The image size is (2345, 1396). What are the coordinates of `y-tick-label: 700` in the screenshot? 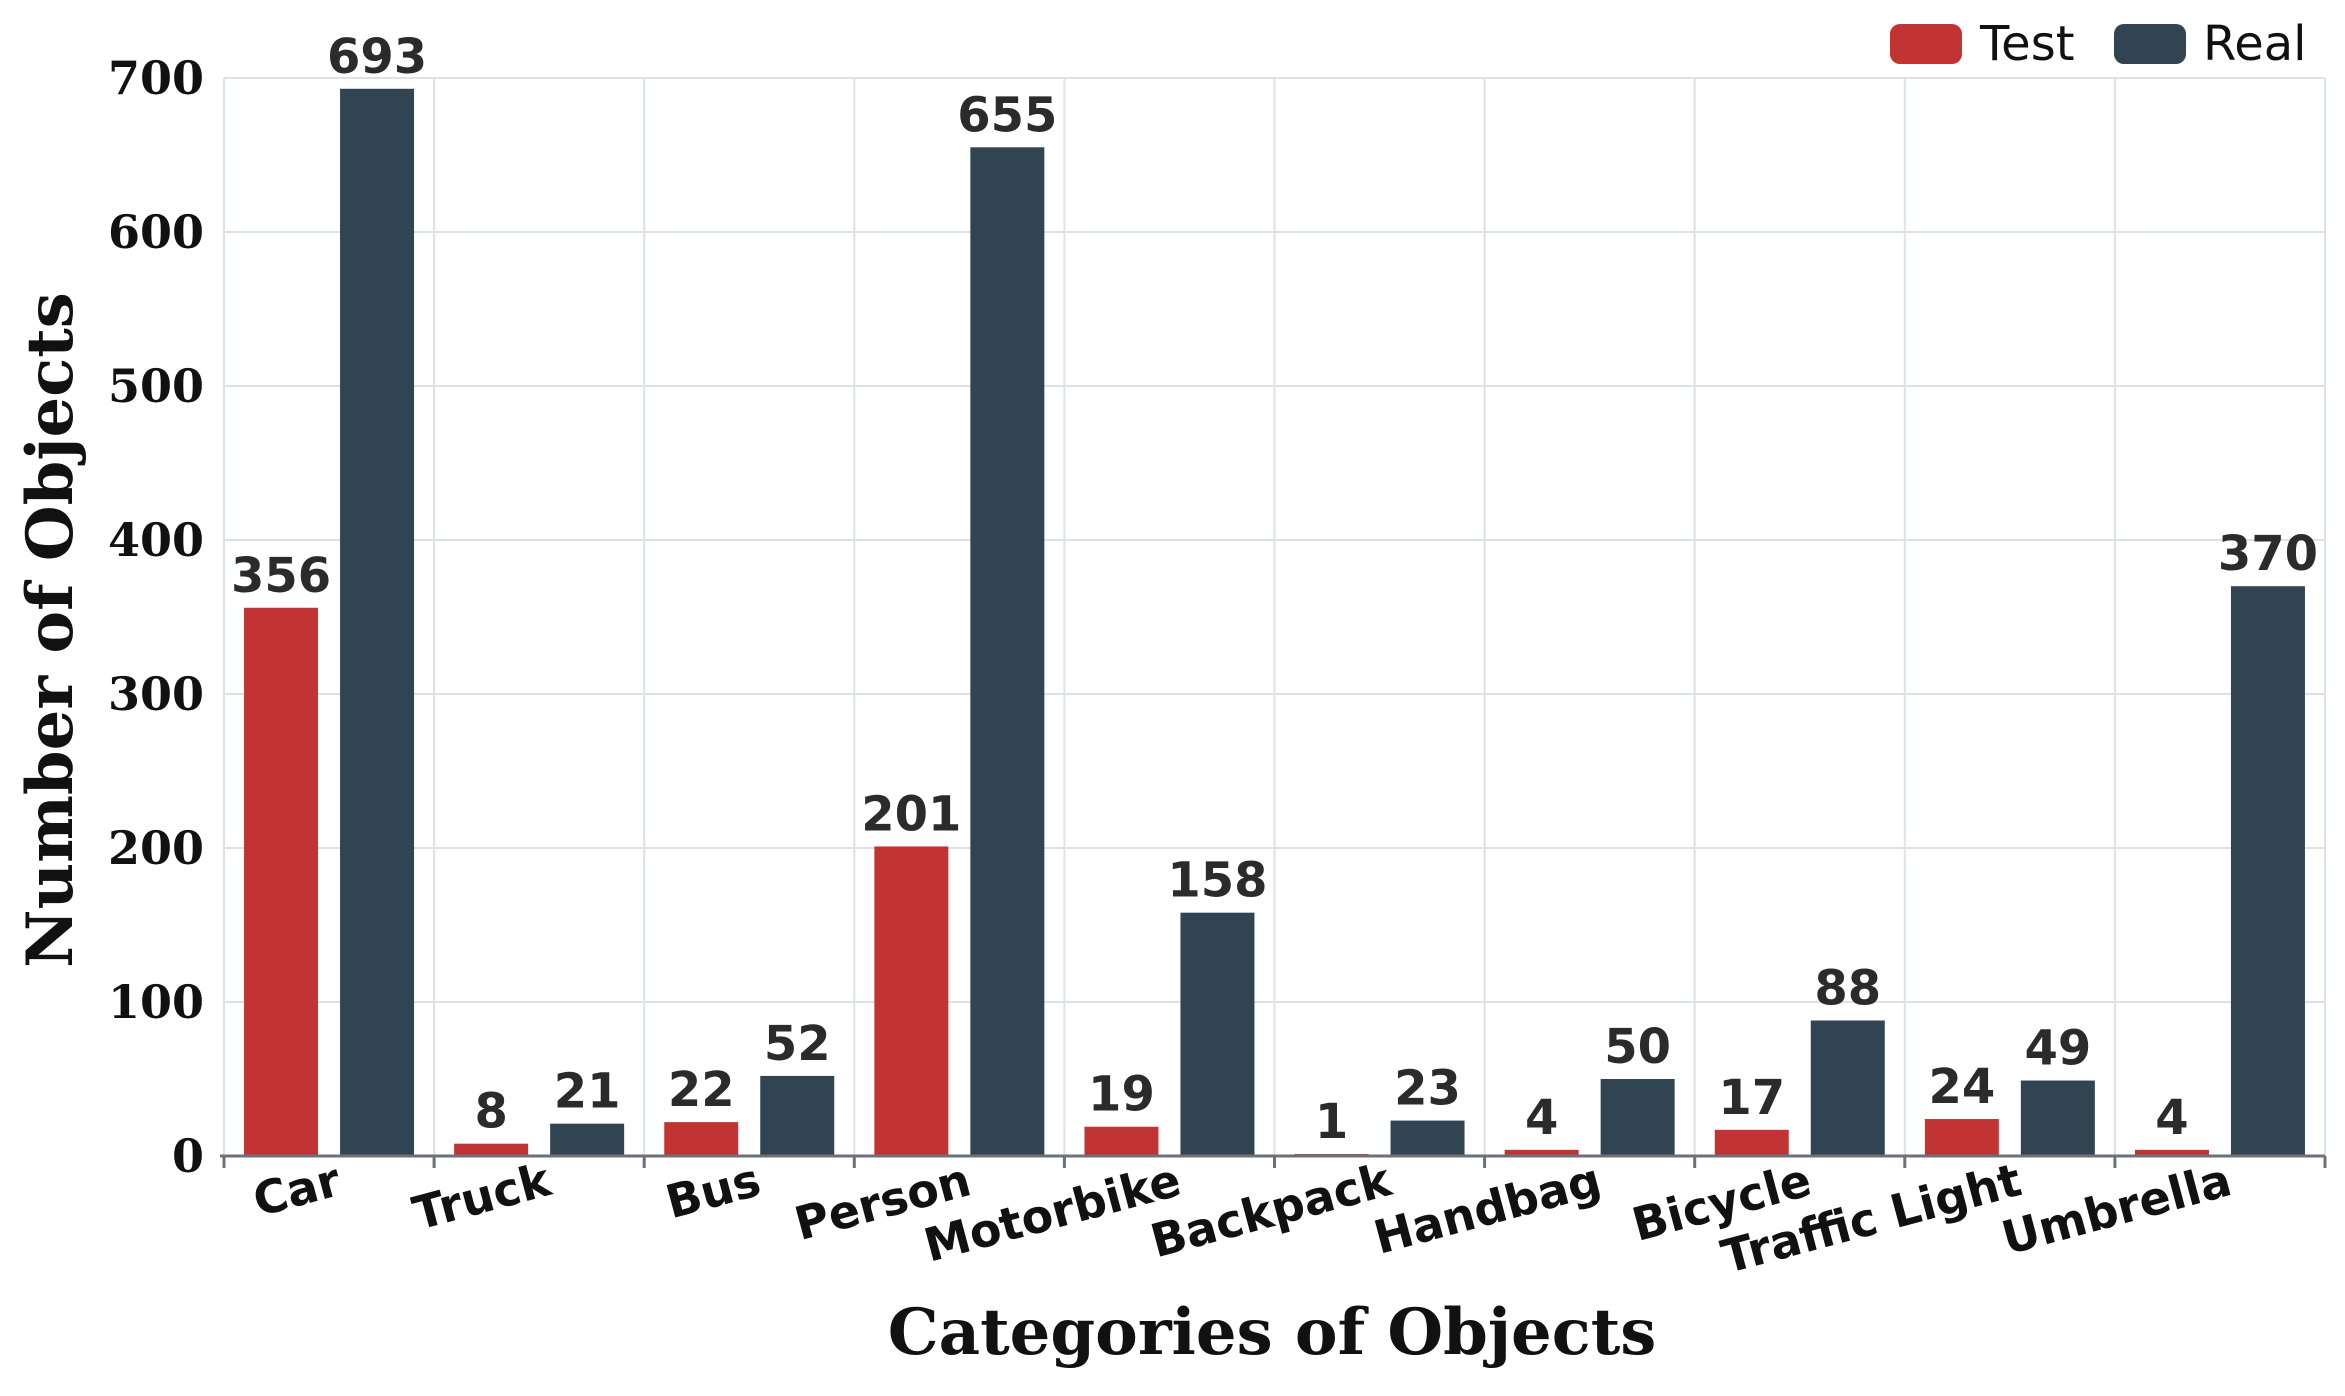 It's located at (156, 78).